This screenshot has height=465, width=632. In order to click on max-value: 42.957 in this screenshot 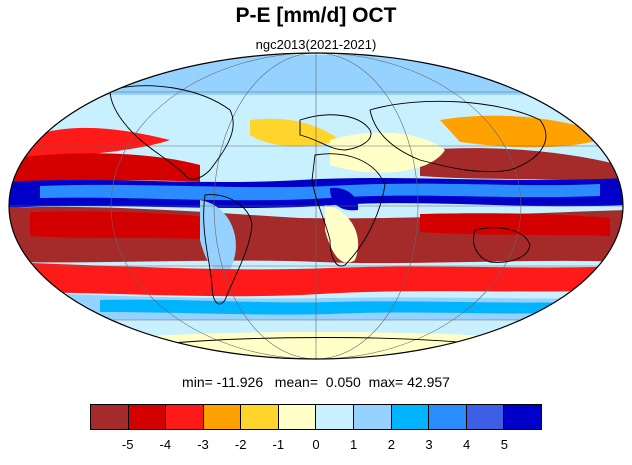, I will do `click(428, 382)`.